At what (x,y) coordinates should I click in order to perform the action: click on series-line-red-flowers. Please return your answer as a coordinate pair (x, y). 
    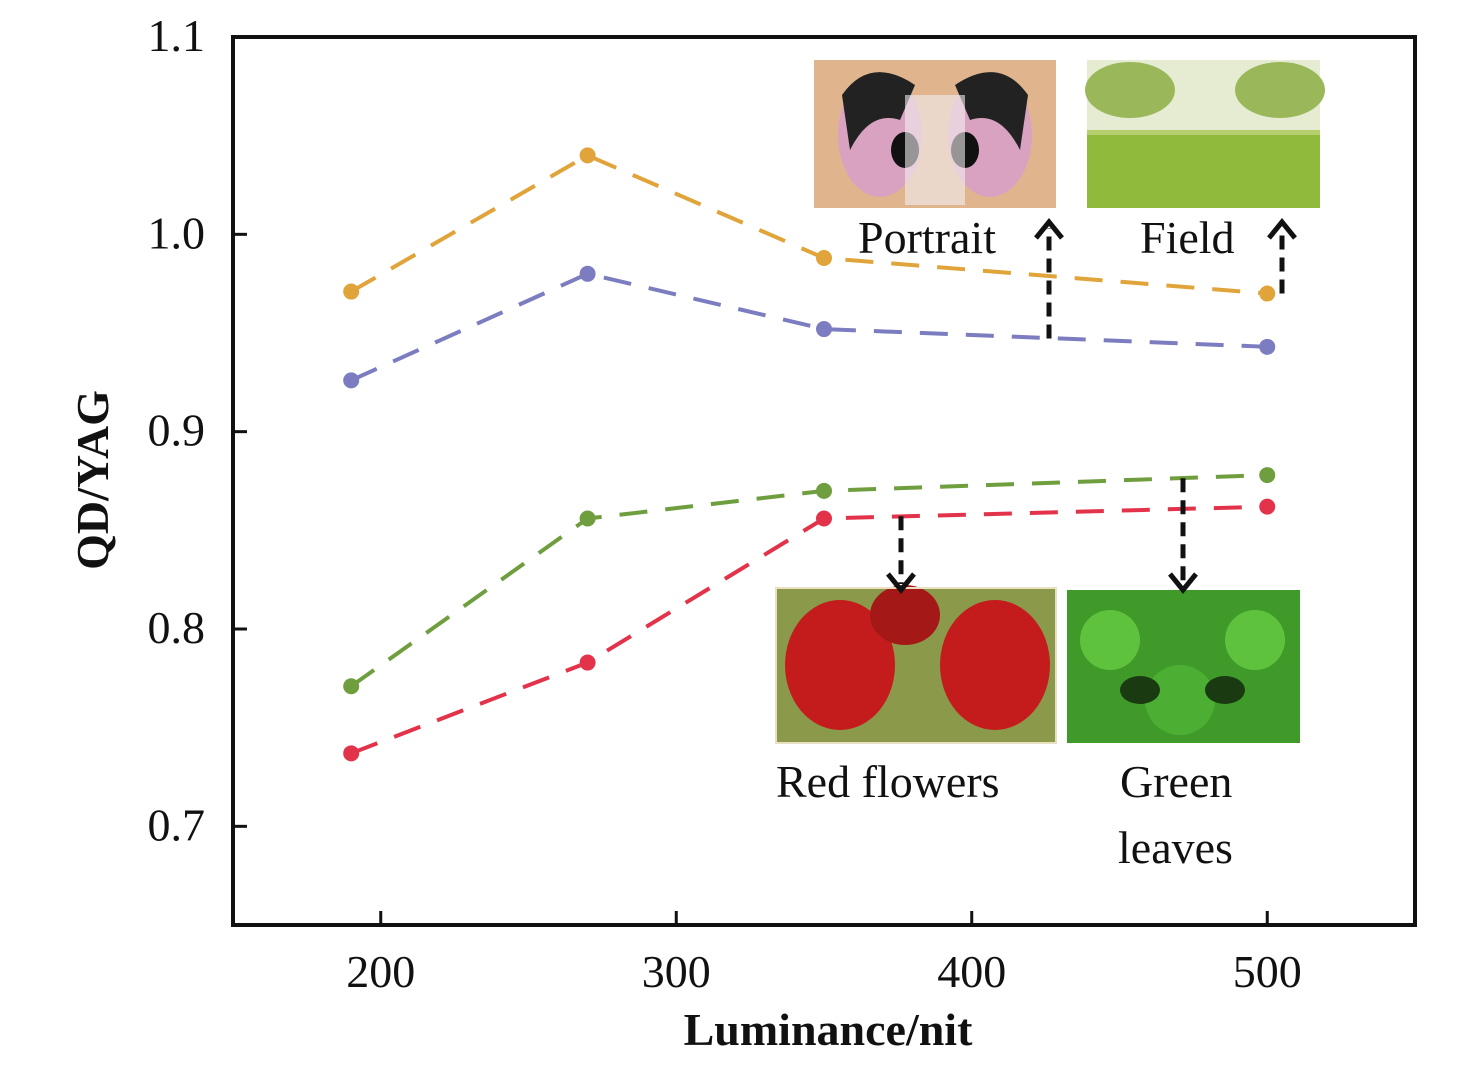
    Looking at the image, I should click on (809, 630).